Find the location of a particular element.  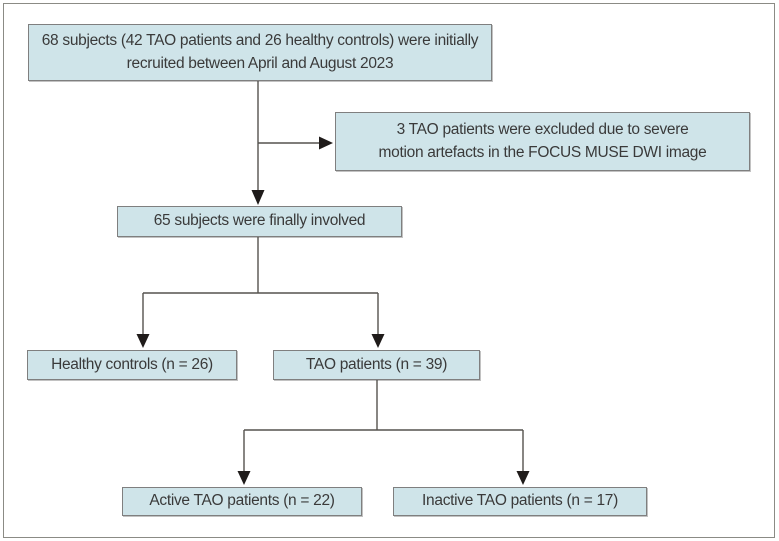

flow-node-active-tao-text: Active TAO patients (n = 22) is located at coordinates (242, 501).